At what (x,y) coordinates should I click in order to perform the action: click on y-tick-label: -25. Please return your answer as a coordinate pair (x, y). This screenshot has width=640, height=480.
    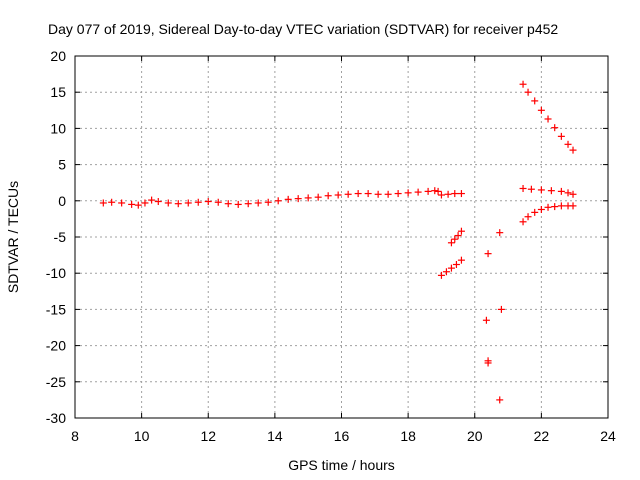
    Looking at the image, I should click on (56, 382).